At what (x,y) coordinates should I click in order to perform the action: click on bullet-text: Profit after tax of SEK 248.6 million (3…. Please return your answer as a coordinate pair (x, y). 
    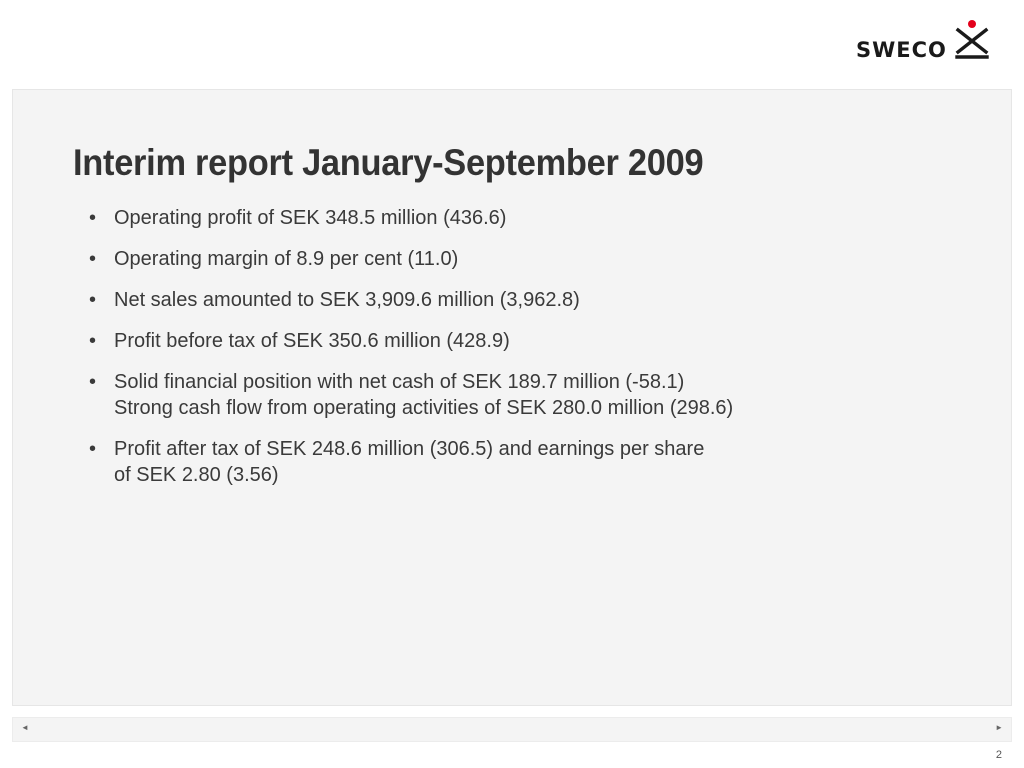
    Looking at the image, I should click on (409, 449).